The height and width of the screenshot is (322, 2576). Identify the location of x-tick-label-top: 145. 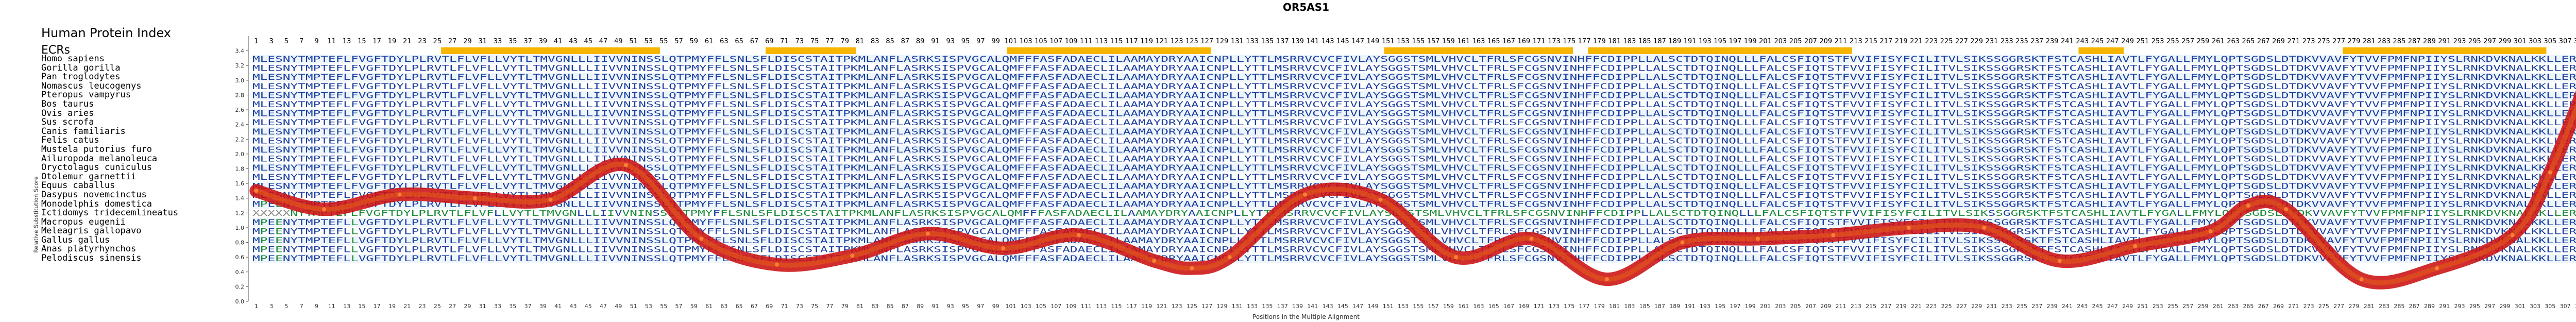
(1342, 41).